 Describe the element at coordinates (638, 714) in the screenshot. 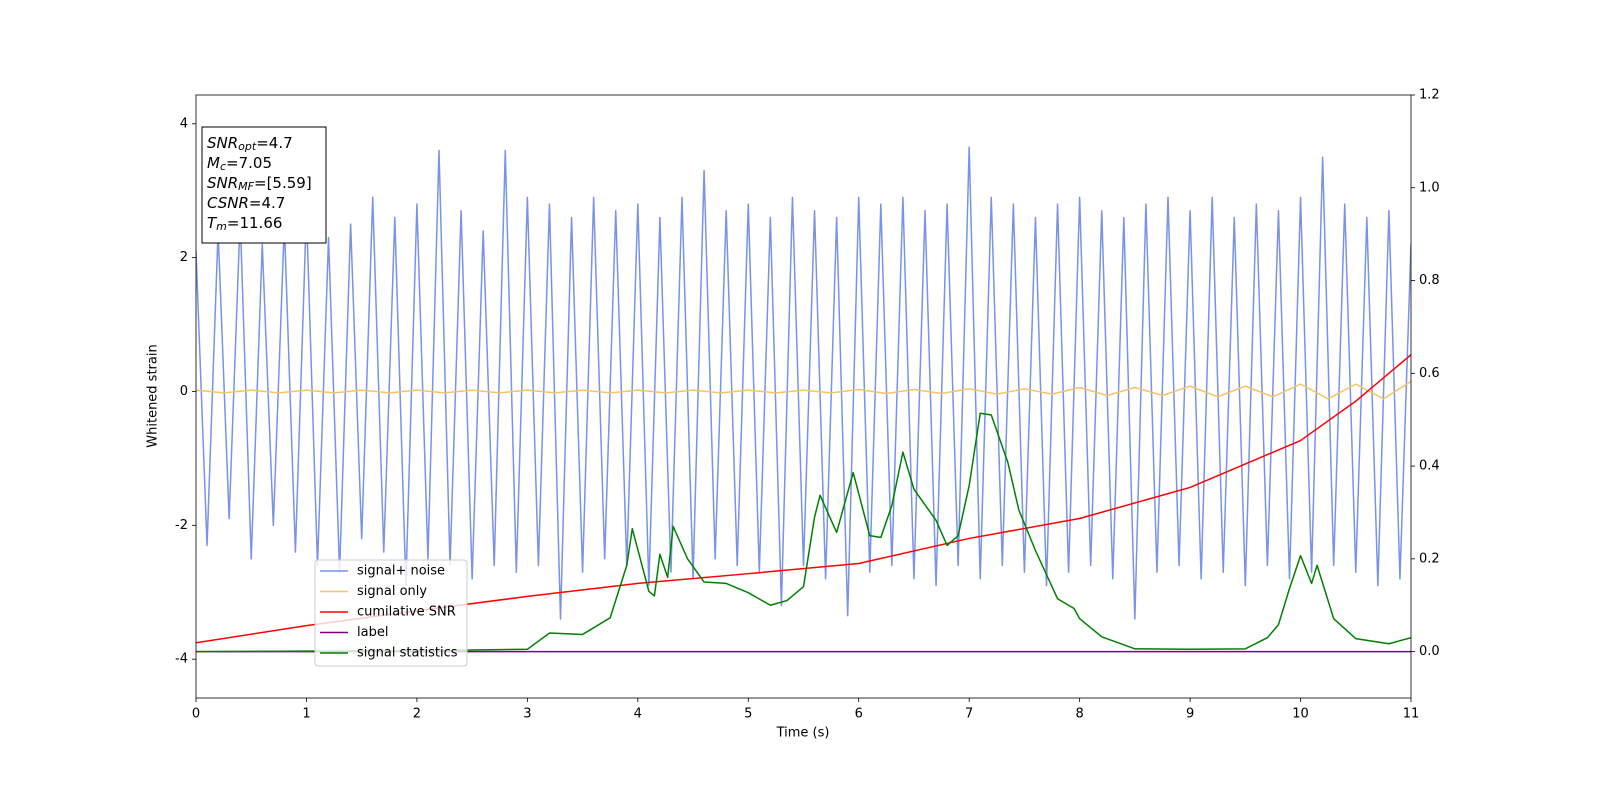

I see `x-tick-label: 4` at that location.